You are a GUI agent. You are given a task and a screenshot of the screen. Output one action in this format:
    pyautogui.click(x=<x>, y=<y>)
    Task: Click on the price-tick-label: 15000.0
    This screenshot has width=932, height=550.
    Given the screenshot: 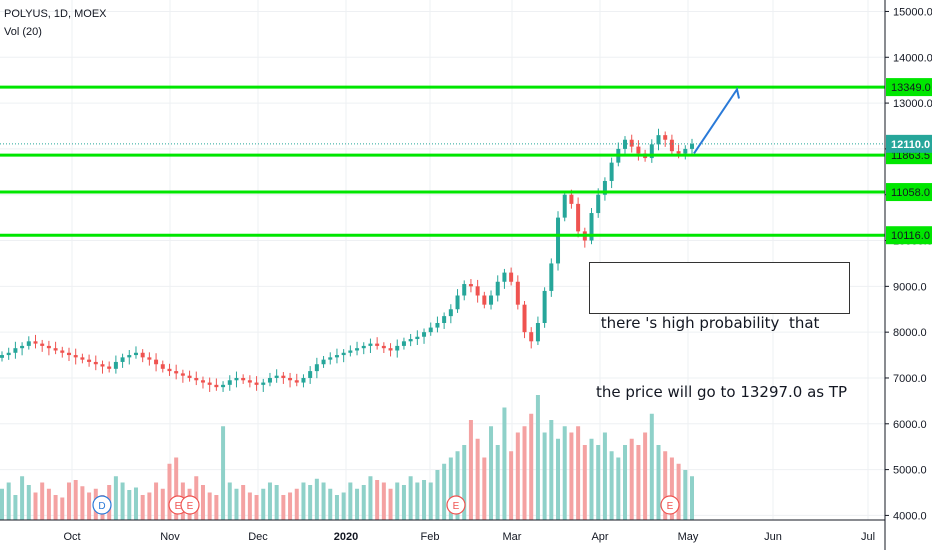 What is the action you would take?
    pyautogui.click(x=912, y=12)
    